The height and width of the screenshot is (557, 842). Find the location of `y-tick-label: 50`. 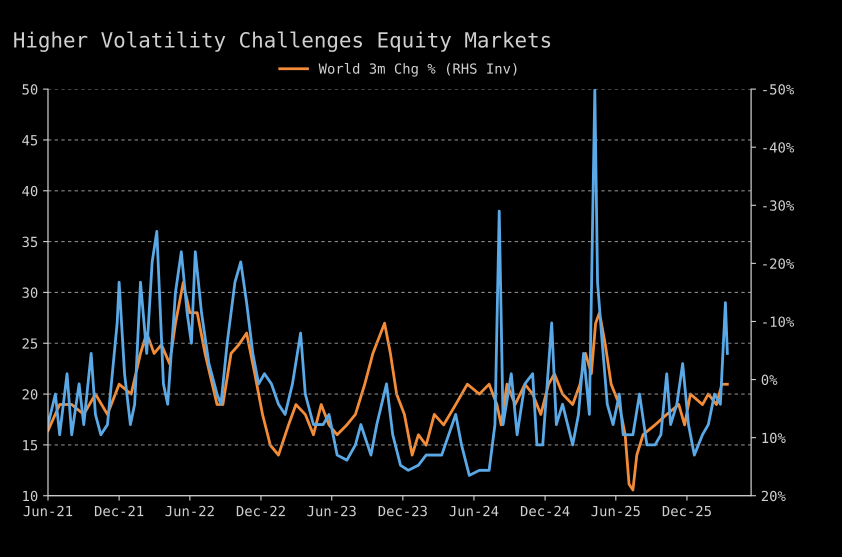

y-tick-label: 50 is located at coordinates (30, 89).